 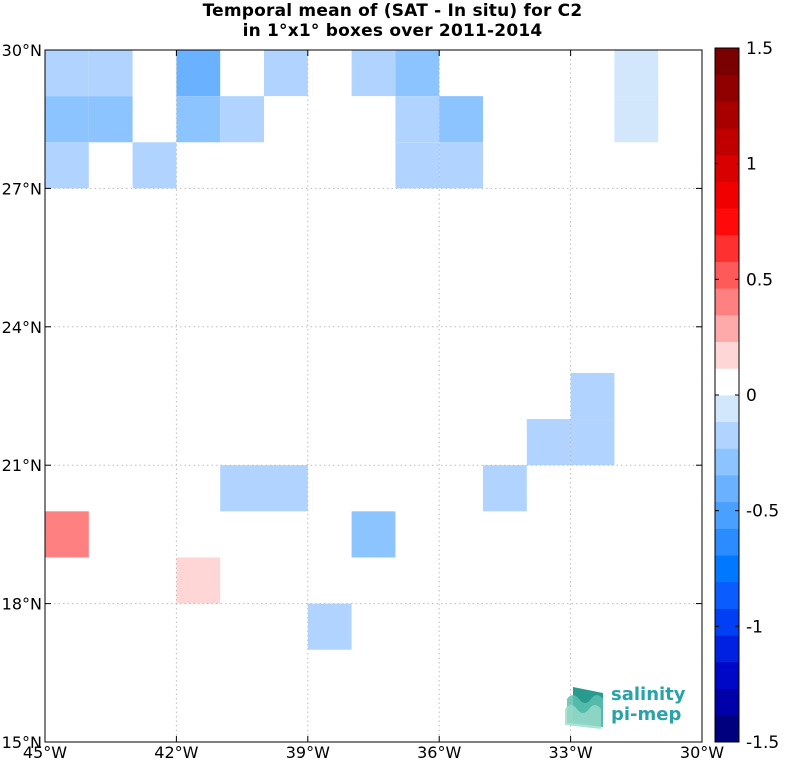 What do you see at coordinates (646, 714) in the screenshot?
I see `logo-text-line2: pi-mep` at bounding box center [646, 714].